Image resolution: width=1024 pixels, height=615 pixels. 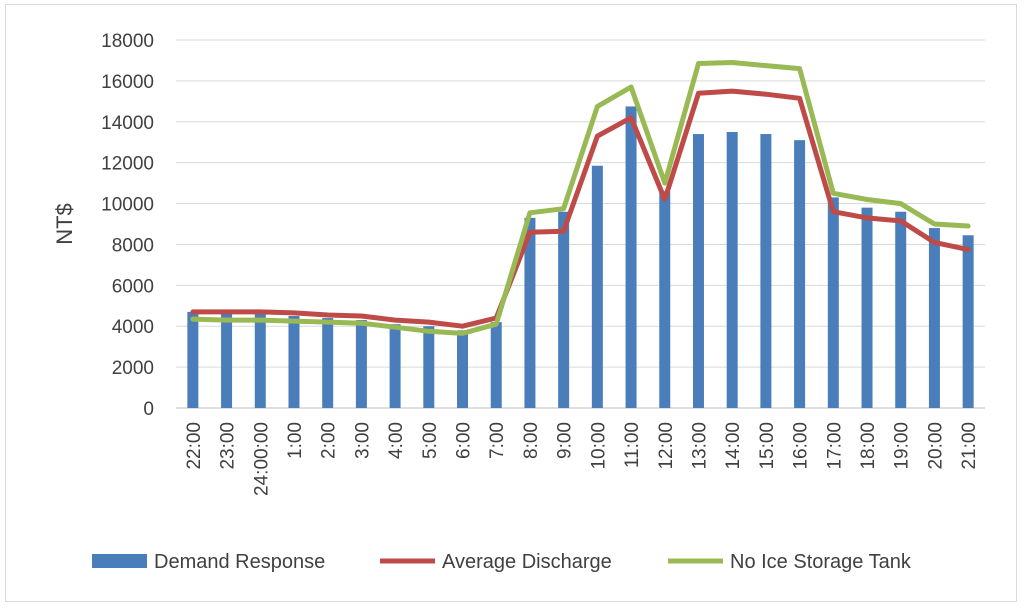 I want to click on legend-label: No Ice Storage Tank, so click(x=821, y=562).